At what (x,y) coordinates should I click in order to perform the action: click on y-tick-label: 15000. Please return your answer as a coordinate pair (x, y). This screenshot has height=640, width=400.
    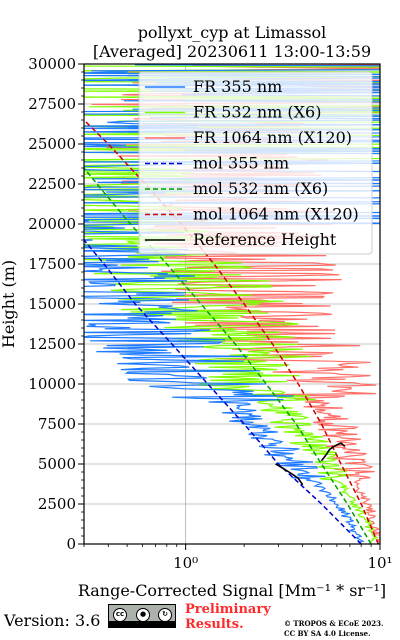
    Looking at the image, I should click on (52, 304).